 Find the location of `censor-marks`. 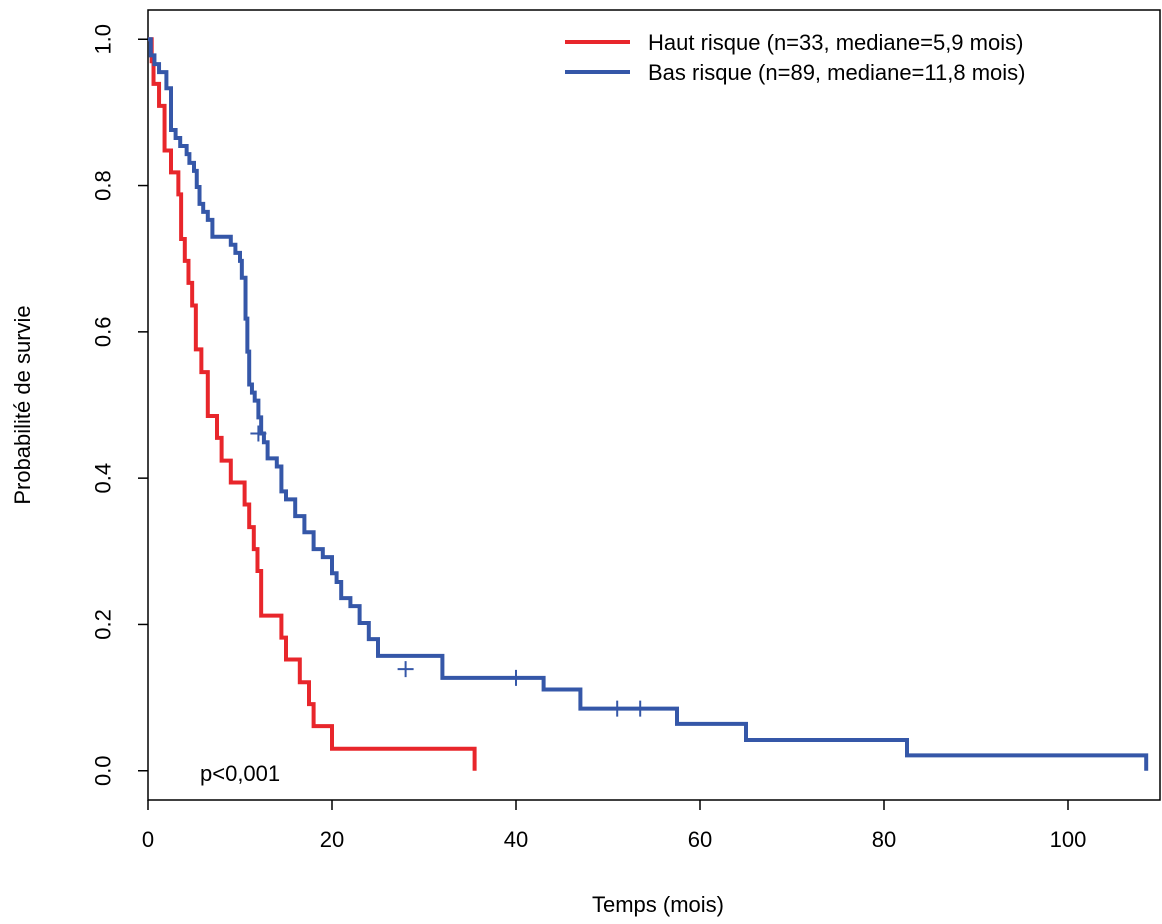

censor-marks is located at coordinates (449, 571).